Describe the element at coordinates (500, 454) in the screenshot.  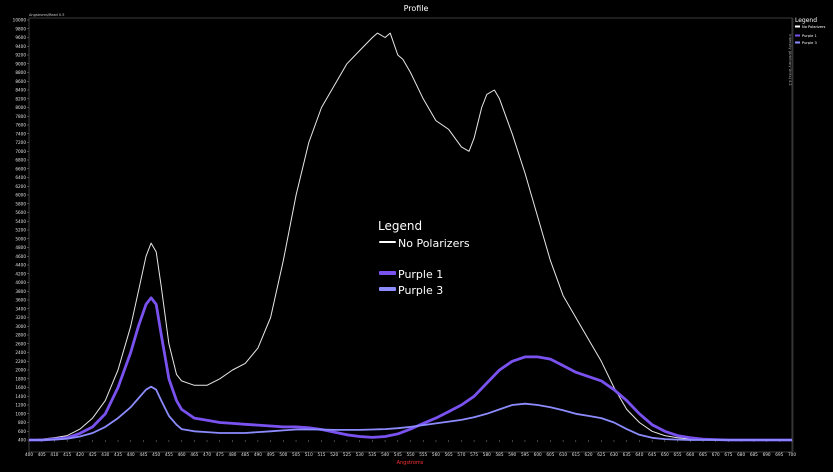
I see `x-tick-label: 585` at that location.